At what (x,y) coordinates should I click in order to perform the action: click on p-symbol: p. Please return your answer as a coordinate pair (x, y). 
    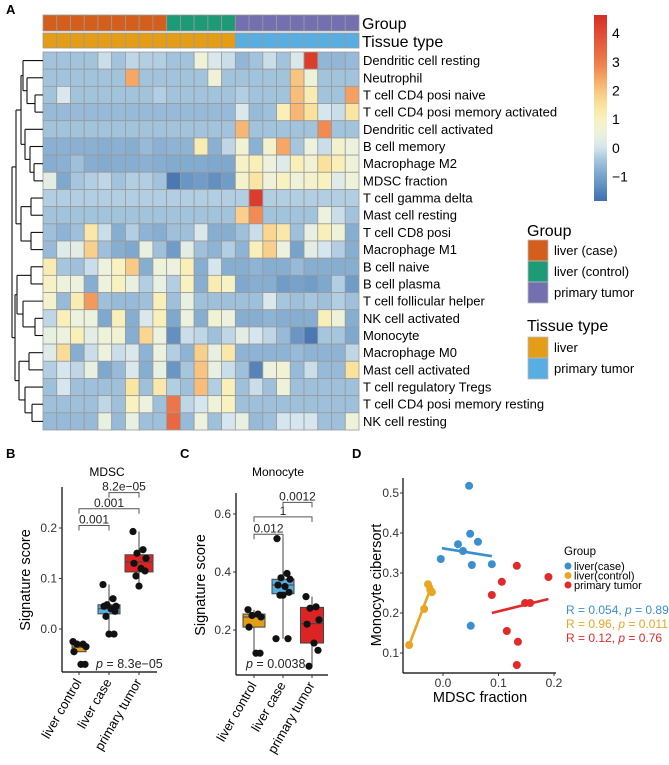
    Looking at the image, I should click on (621, 638).